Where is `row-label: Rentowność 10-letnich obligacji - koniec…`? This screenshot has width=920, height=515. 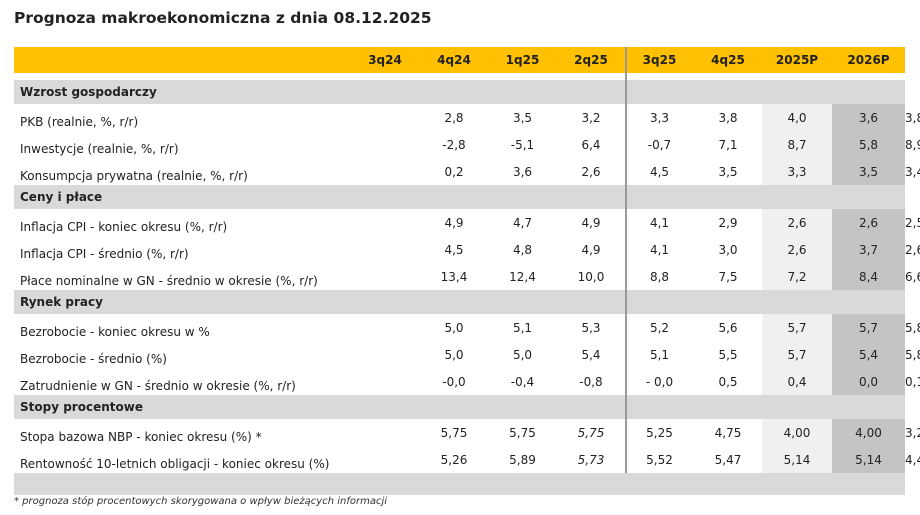 row-label: Rentowność 10-letnich obligacji - koniec… is located at coordinates (175, 463).